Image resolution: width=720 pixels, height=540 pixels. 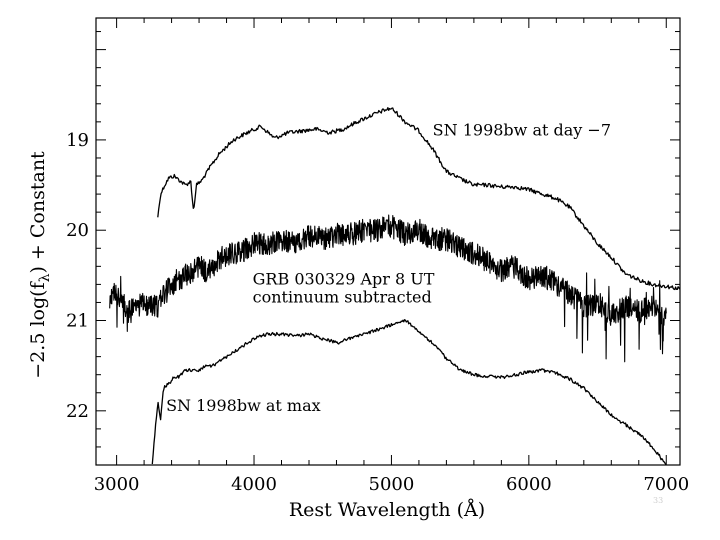 I want to click on x-tick-label: 6000, so click(x=529, y=484).